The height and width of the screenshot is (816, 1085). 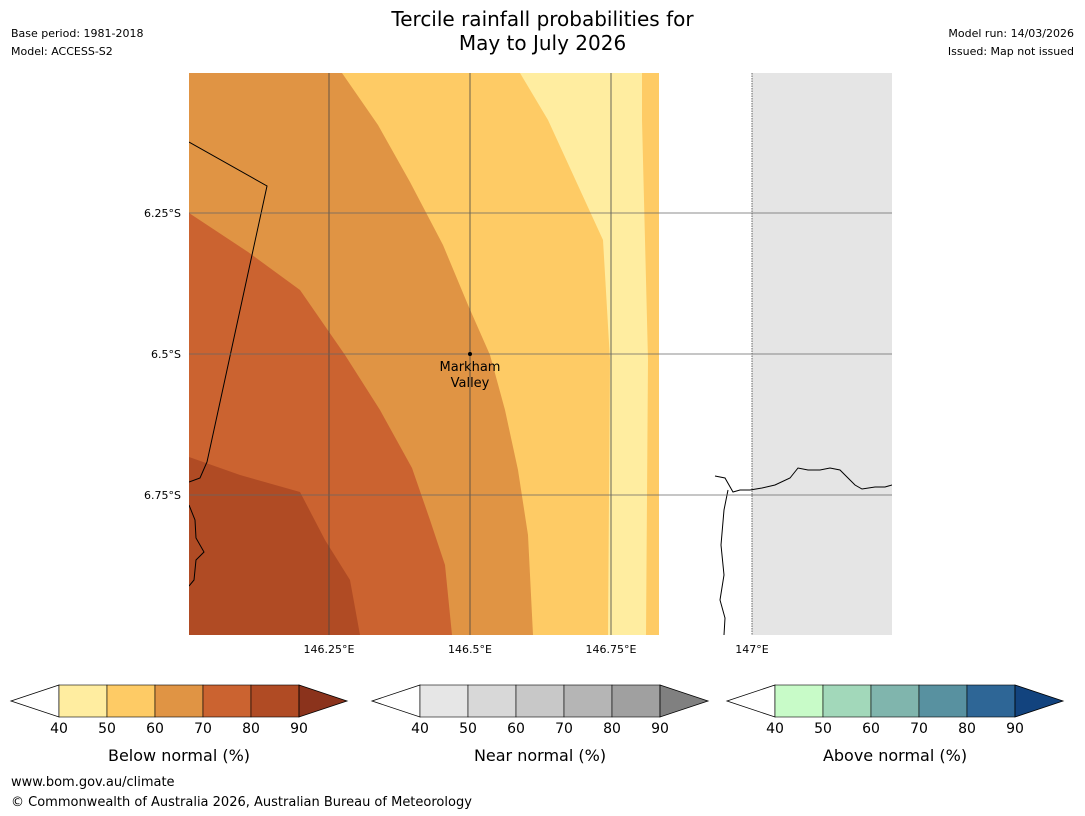 What do you see at coordinates (62, 51) in the screenshot?
I see `model-name: Model: ACCESS-S2` at bounding box center [62, 51].